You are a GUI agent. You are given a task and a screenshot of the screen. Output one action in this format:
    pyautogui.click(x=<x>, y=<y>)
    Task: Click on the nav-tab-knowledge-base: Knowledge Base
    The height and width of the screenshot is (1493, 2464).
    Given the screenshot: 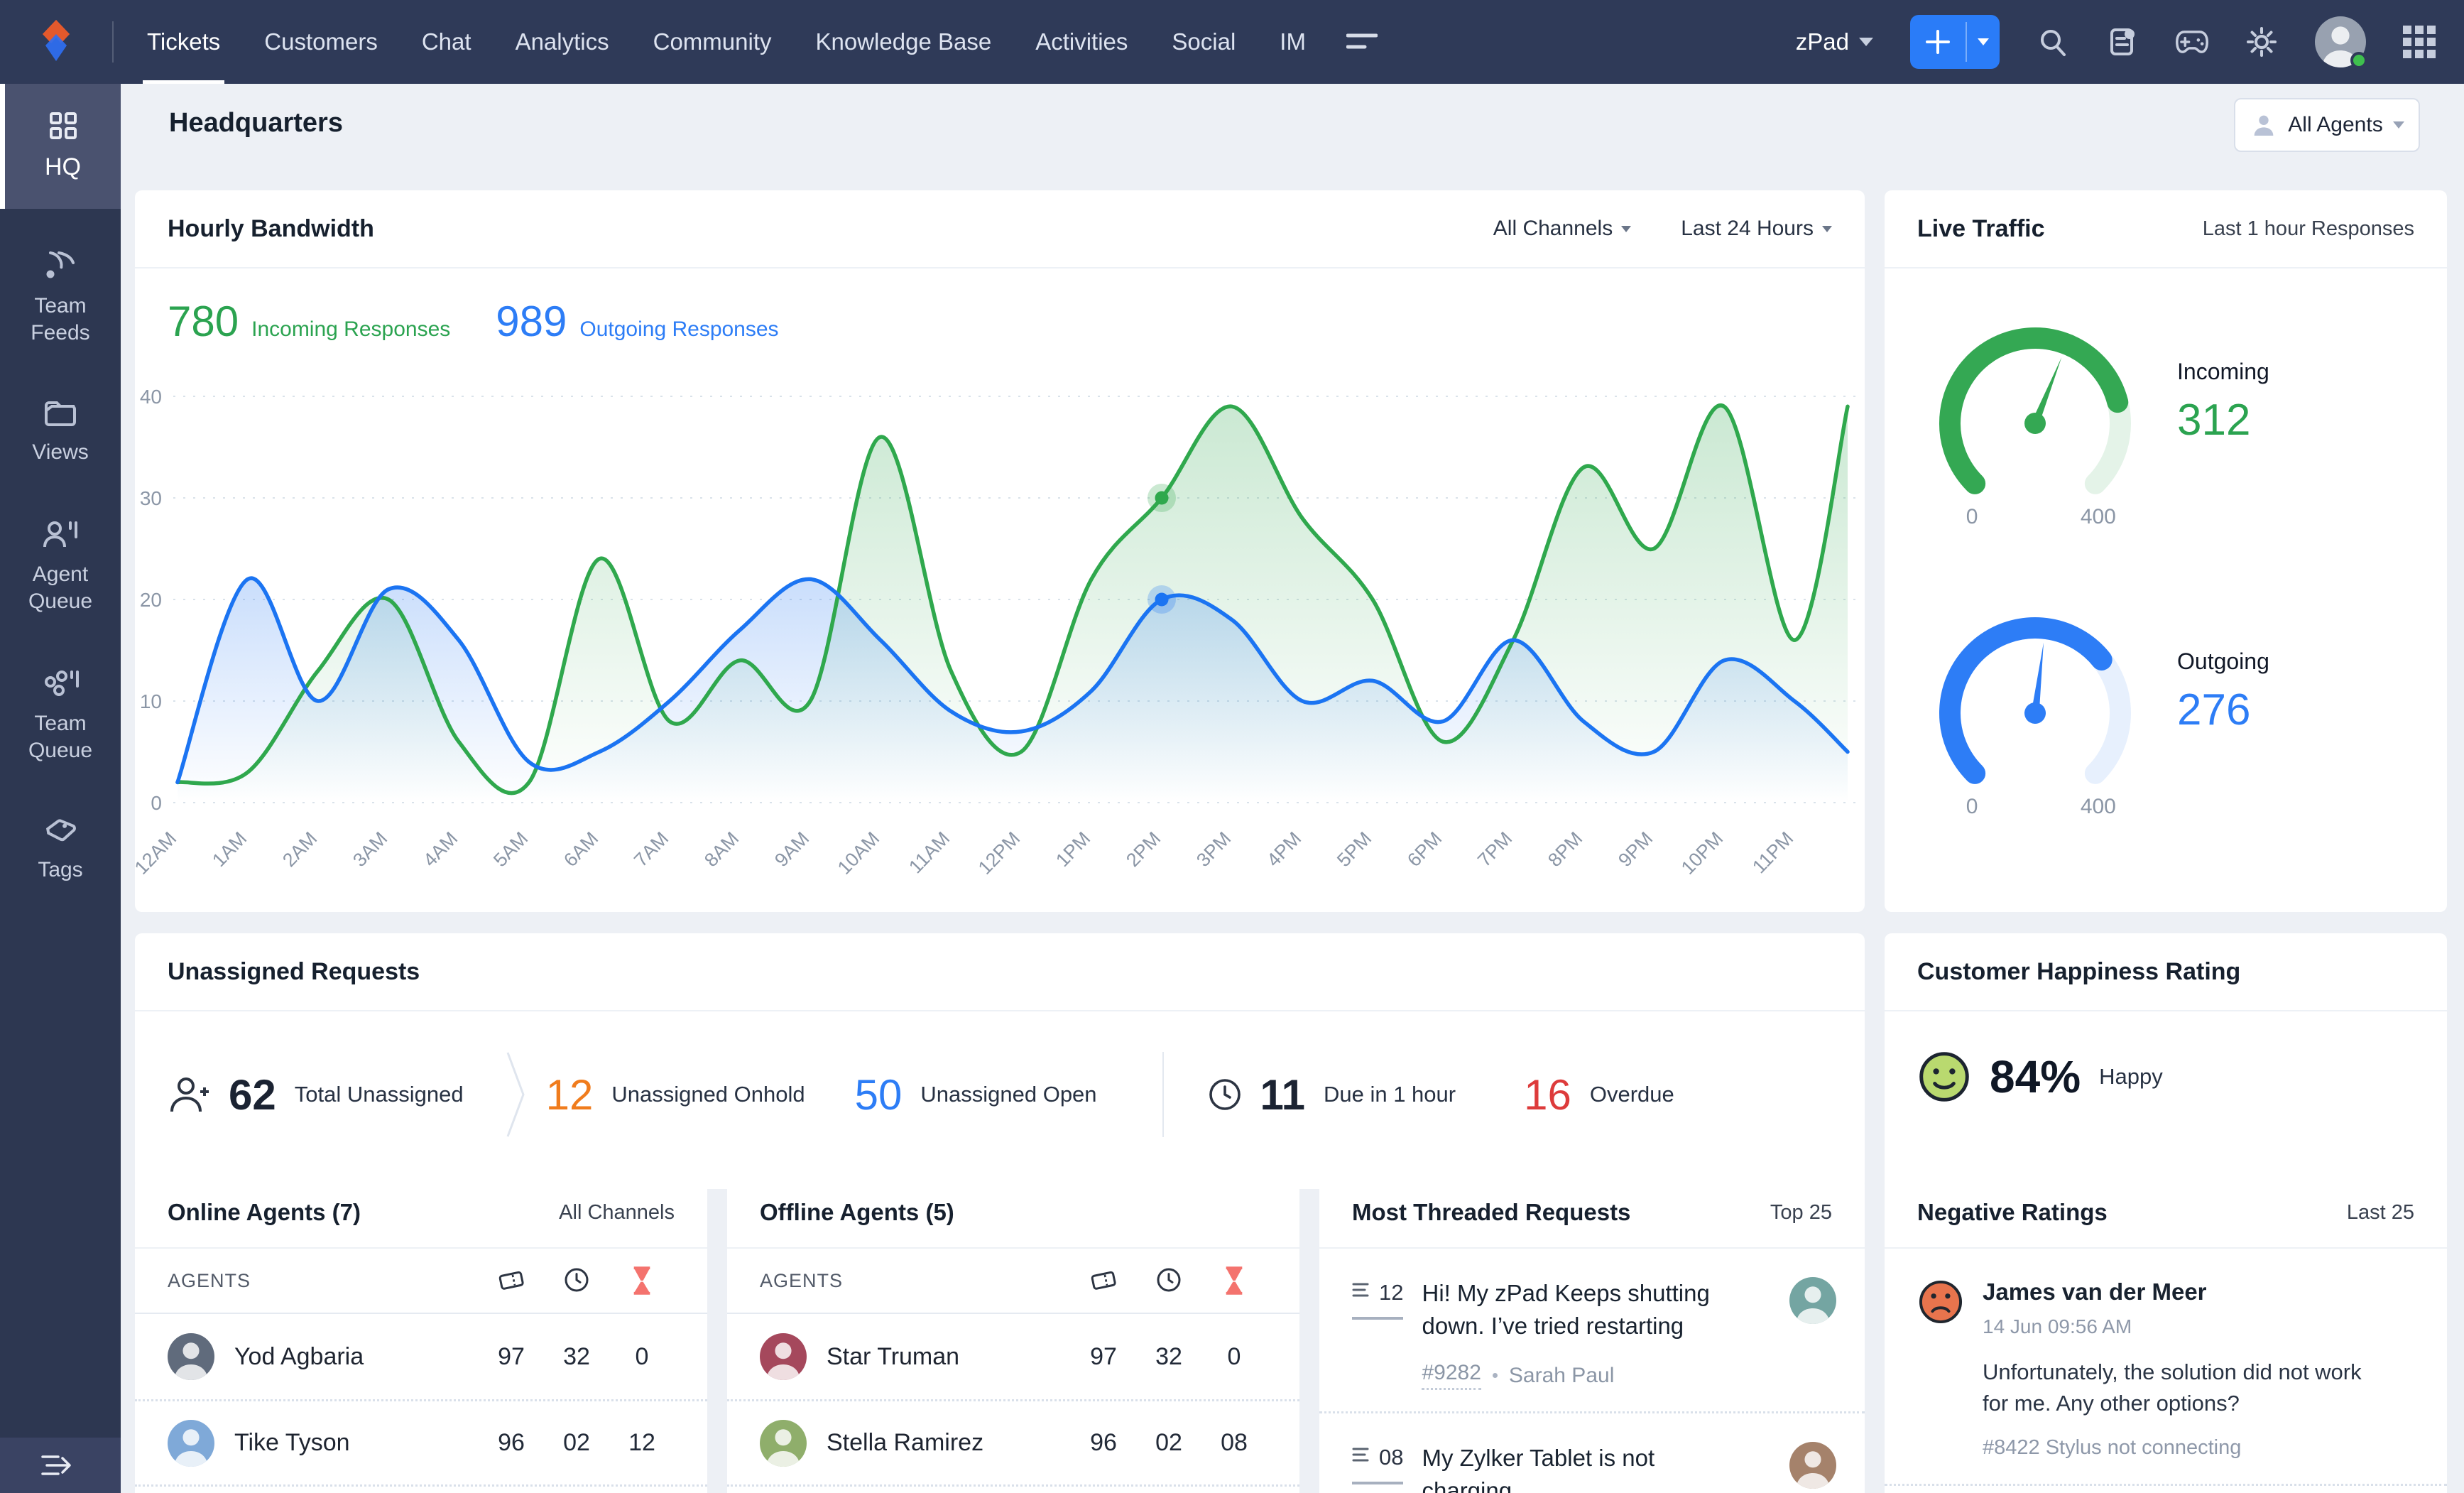 What is the action you would take?
    pyautogui.click(x=903, y=41)
    